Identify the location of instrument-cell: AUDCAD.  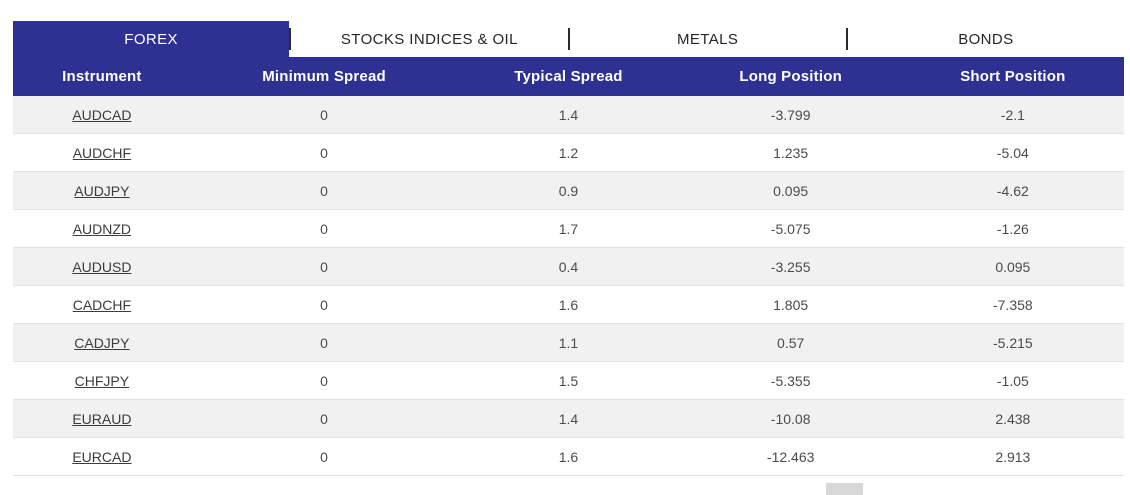
(102, 114).